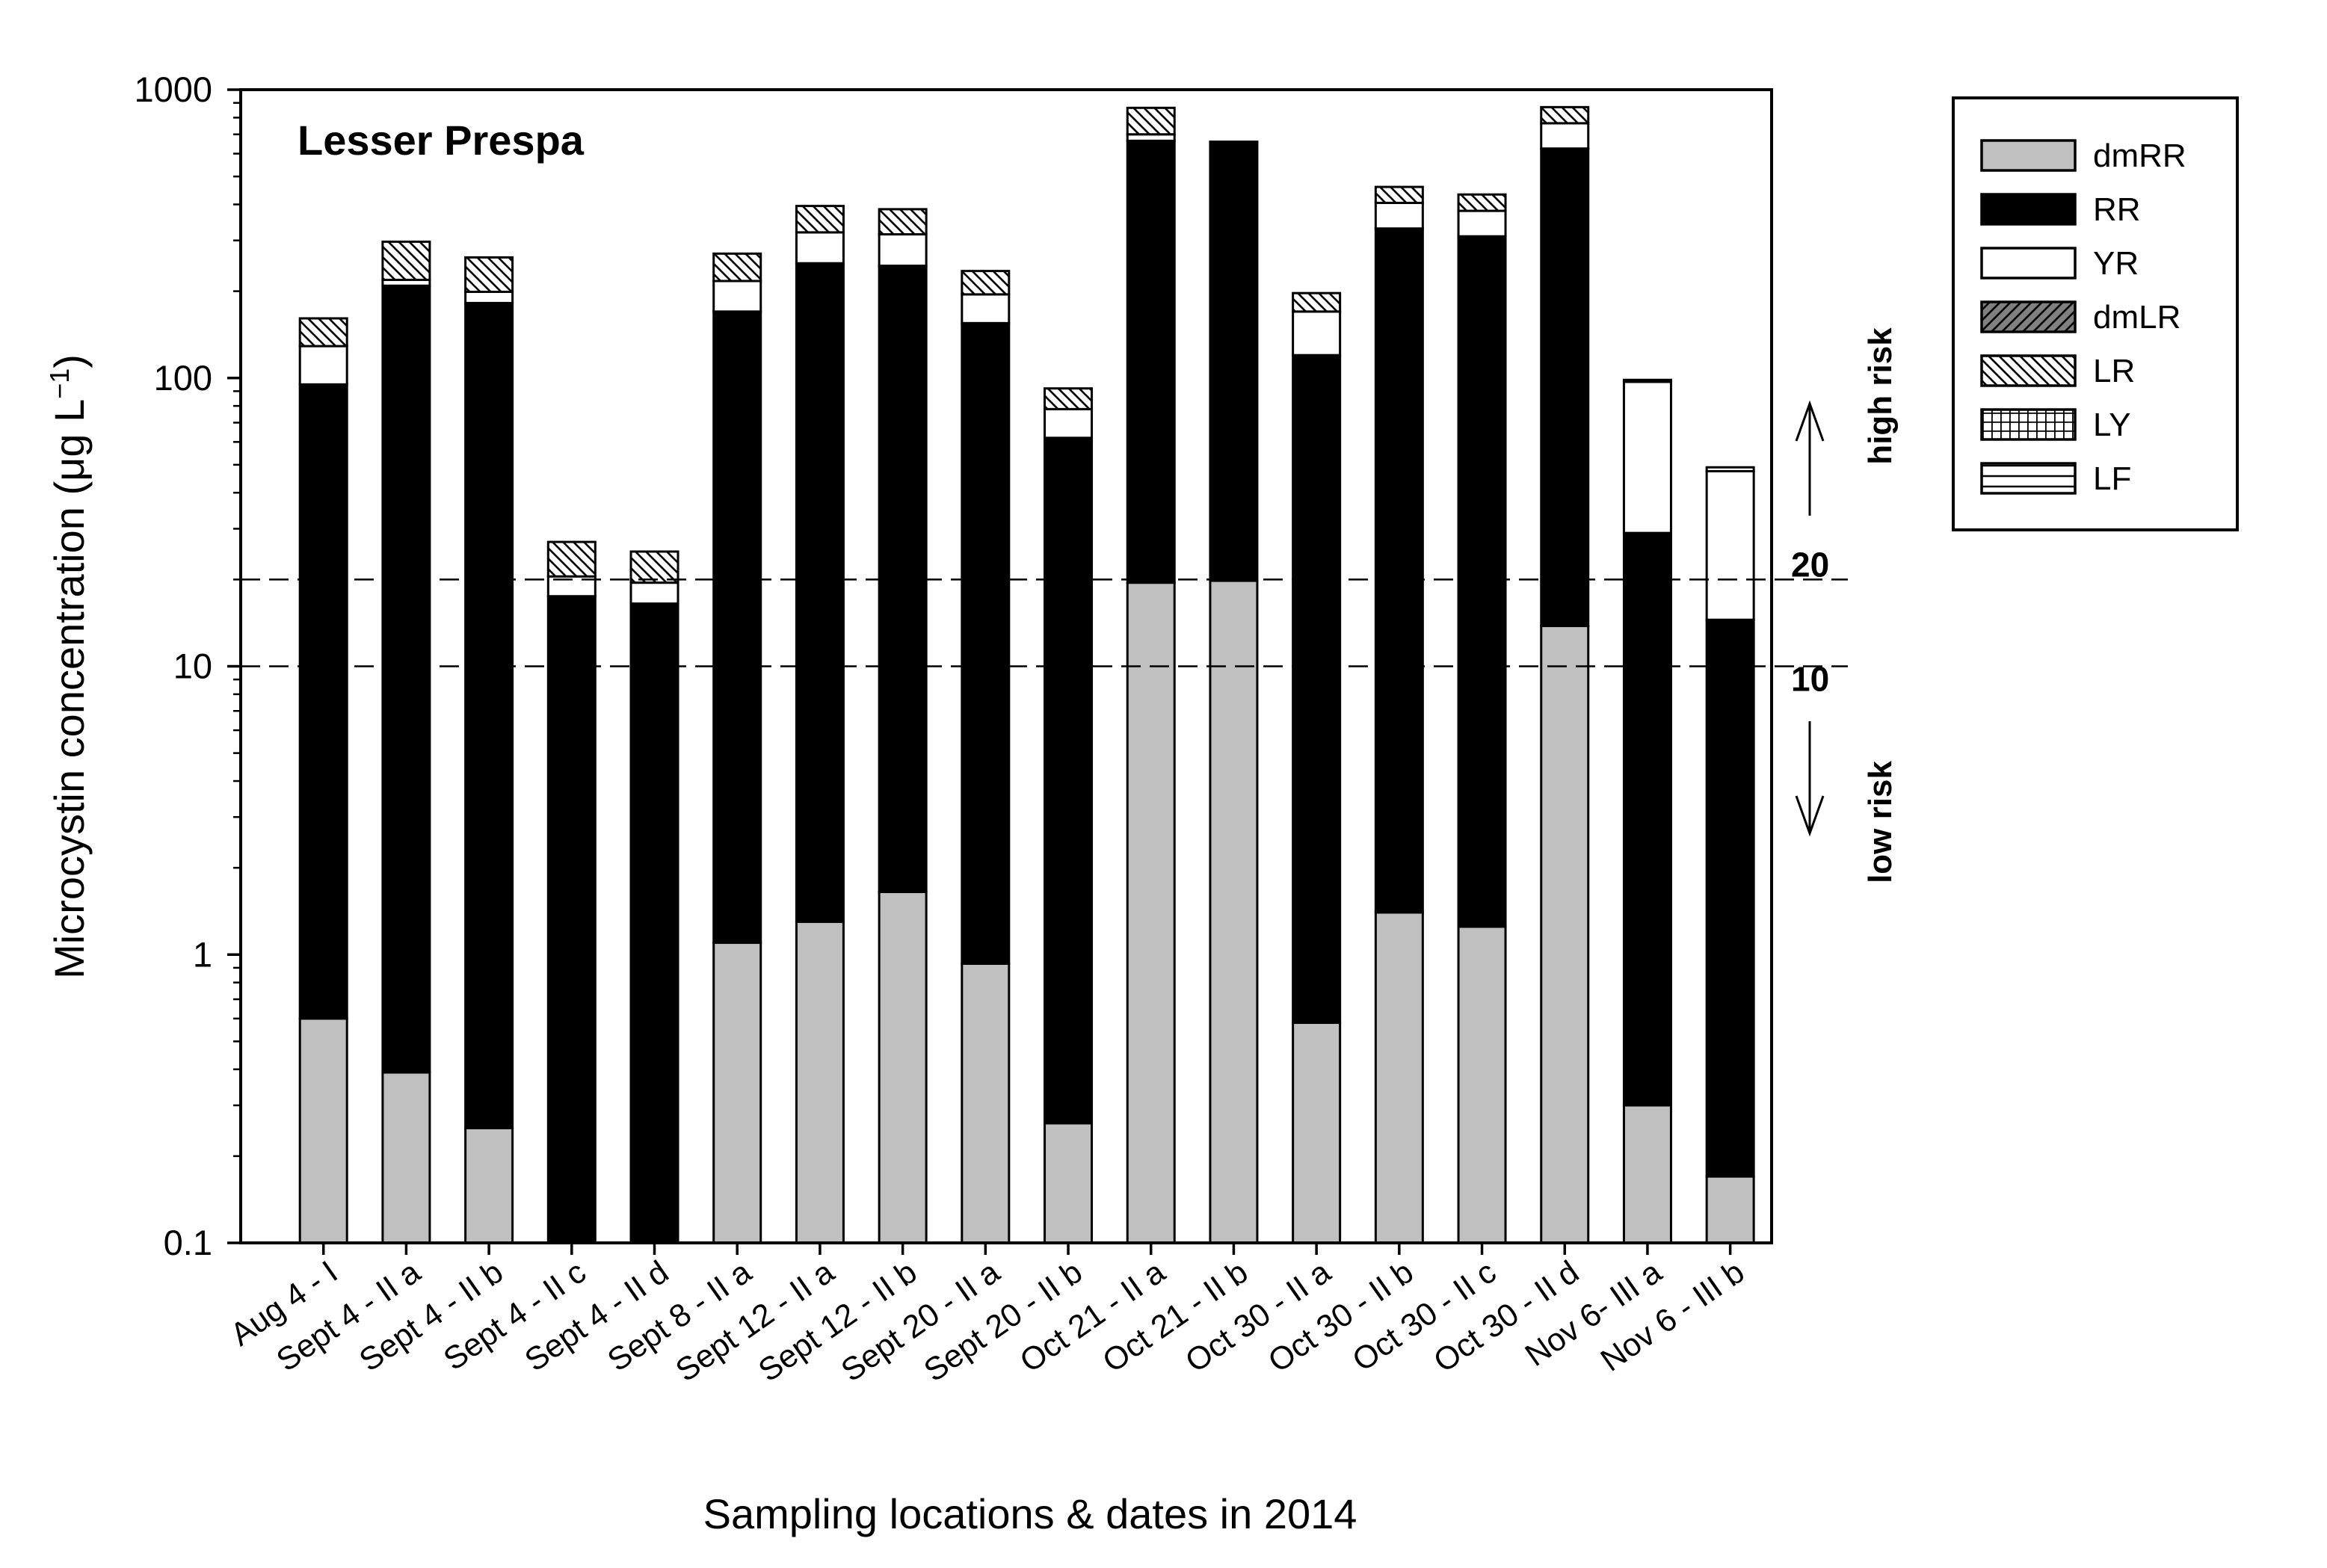  Describe the element at coordinates (1565, 115) in the screenshot. I see `bar-lr-oct-30-ii-d` at that location.